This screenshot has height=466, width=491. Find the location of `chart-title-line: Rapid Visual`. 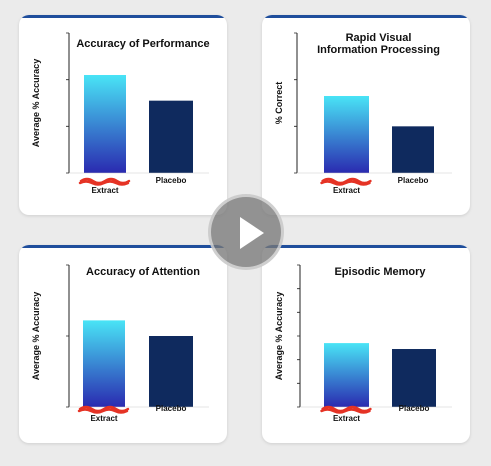

chart-title-line: Rapid Visual is located at coordinates (379, 38).